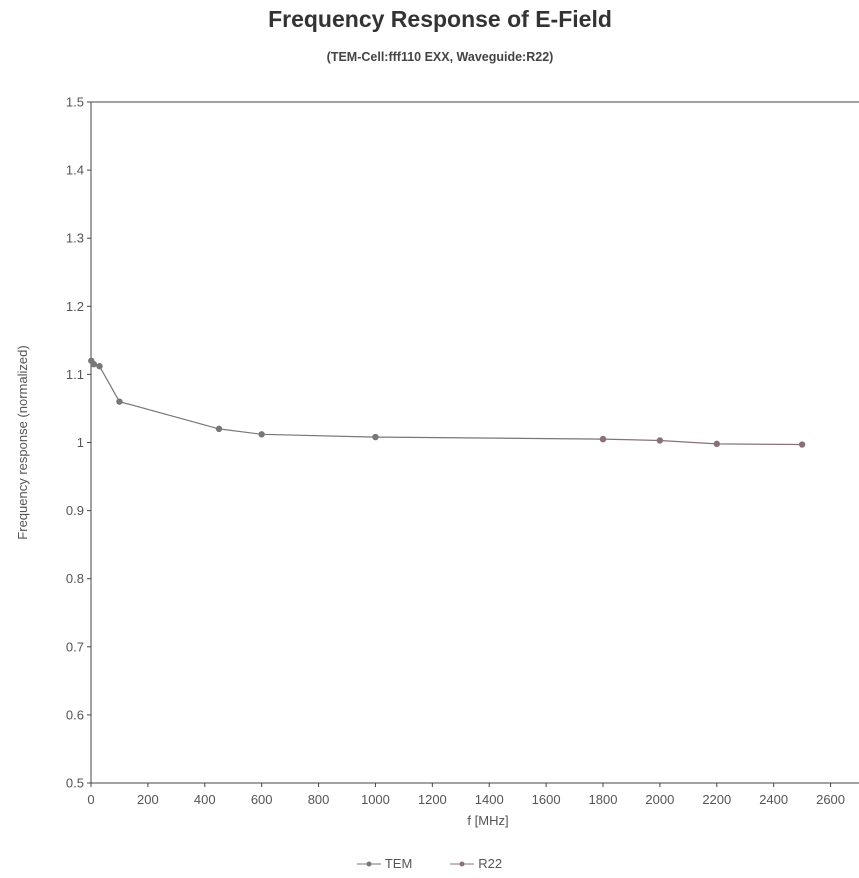 This screenshot has height=878, width=859. I want to click on x-axis-title: f [MHz], so click(487, 820).